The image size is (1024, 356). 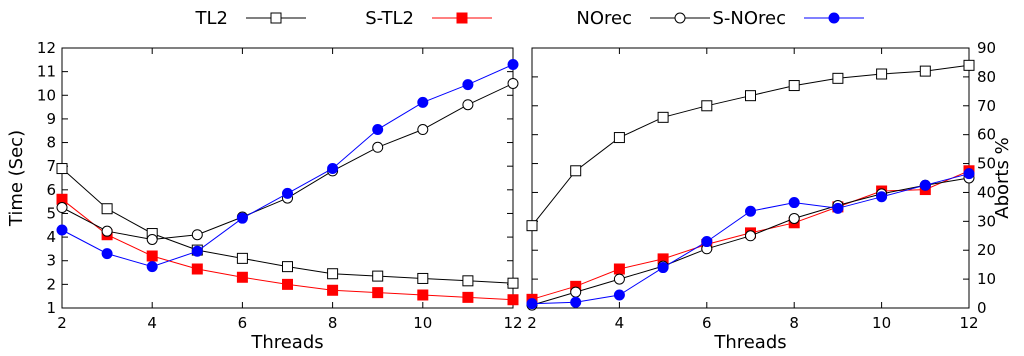 I want to click on y-tick-label: 40, so click(x=986, y=192).